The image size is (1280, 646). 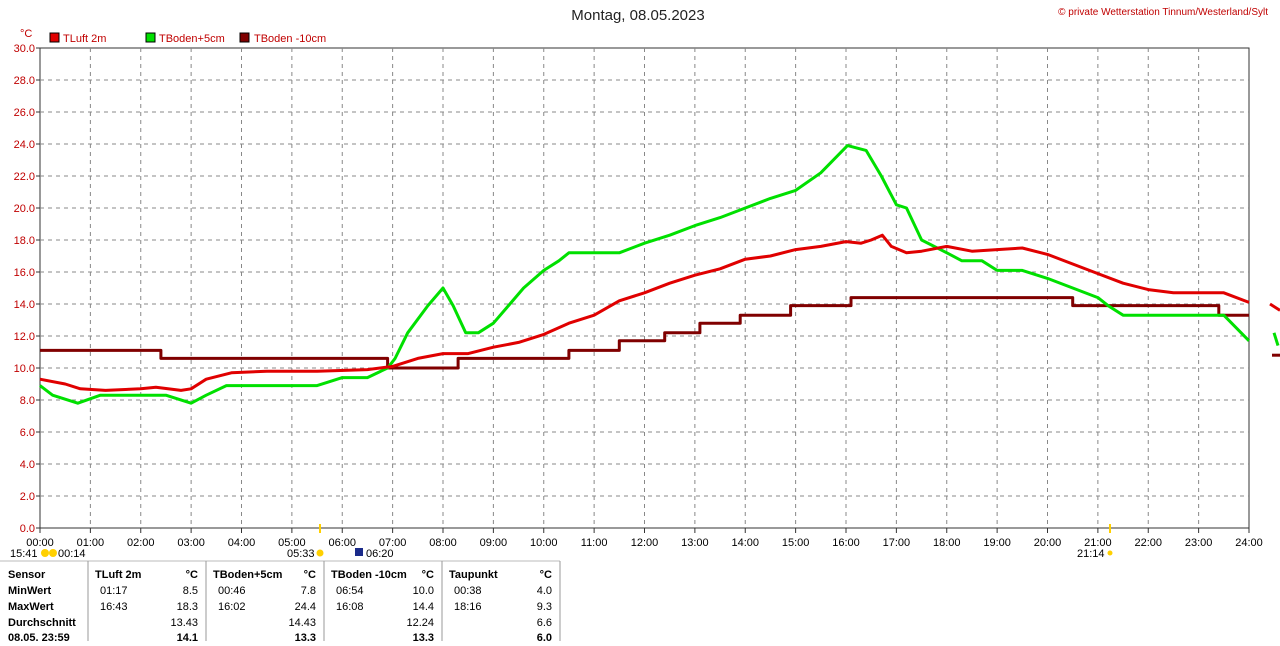 I want to click on x-tick-label: 13:00, so click(x=695, y=543).